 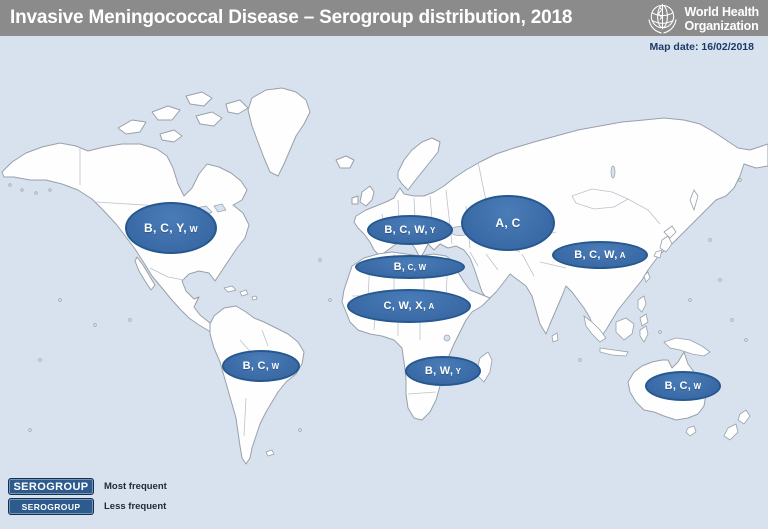 What do you see at coordinates (701, 47) in the screenshot?
I see `map-date: Map date: 16/02/2018` at bounding box center [701, 47].